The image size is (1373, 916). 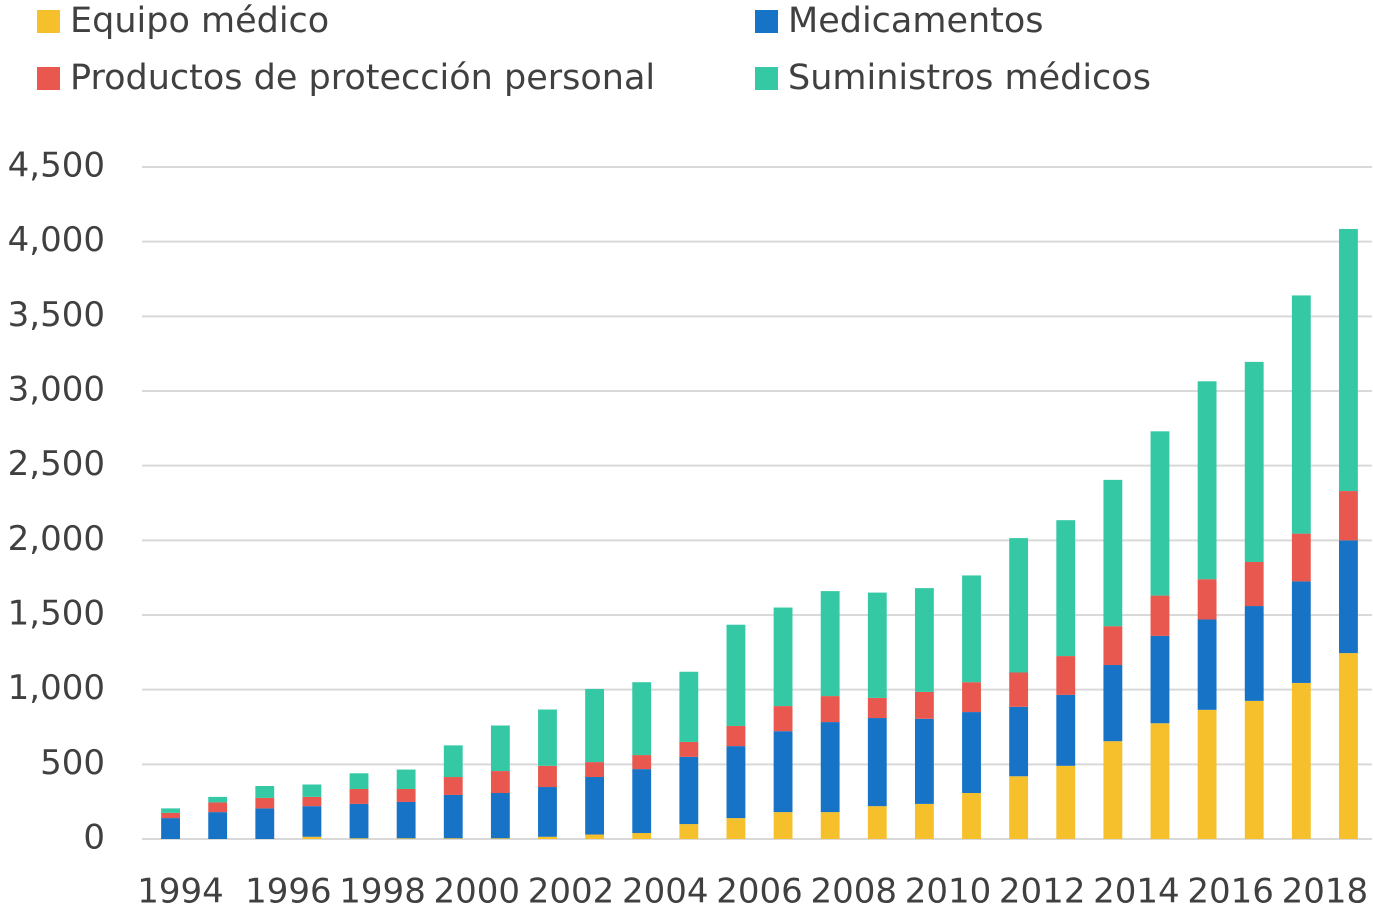 What do you see at coordinates (180, 892) in the screenshot?
I see `x-tick-label: 1994` at bounding box center [180, 892].